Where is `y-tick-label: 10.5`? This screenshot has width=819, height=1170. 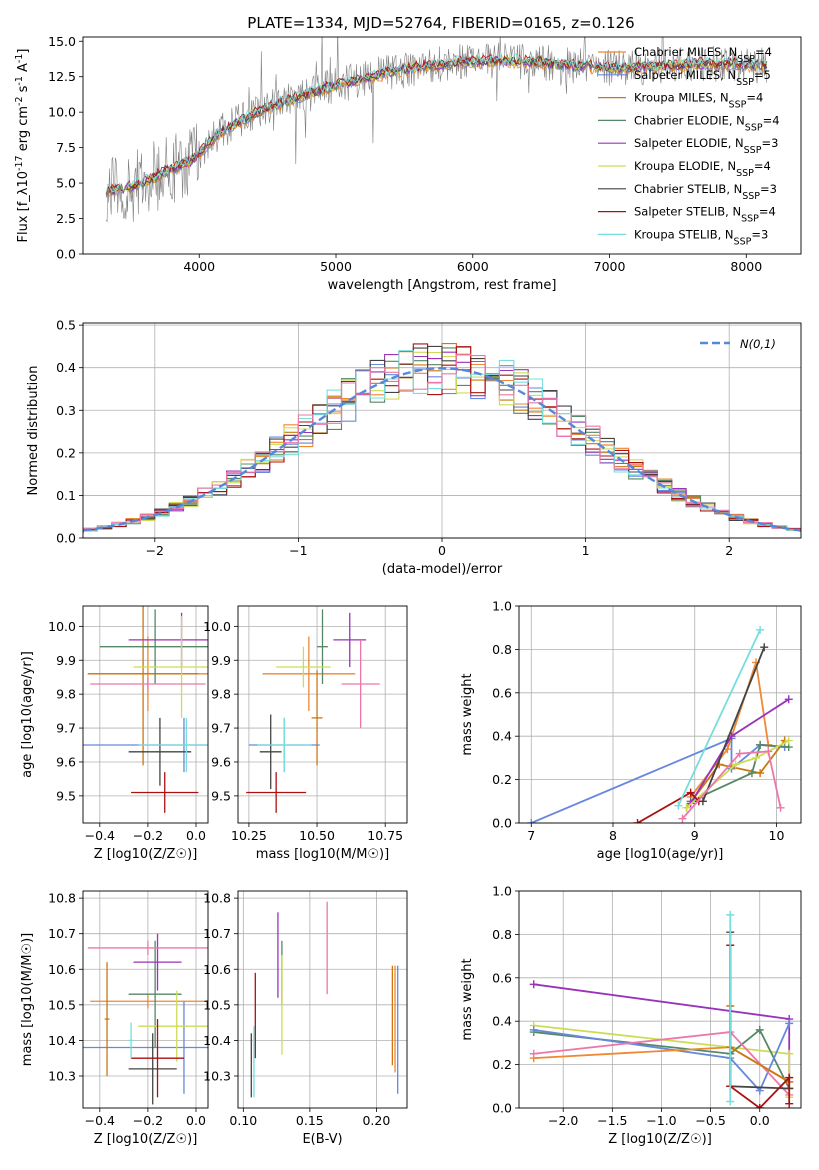 y-tick-label: 10.5 is located at coordinates (62, 1004).